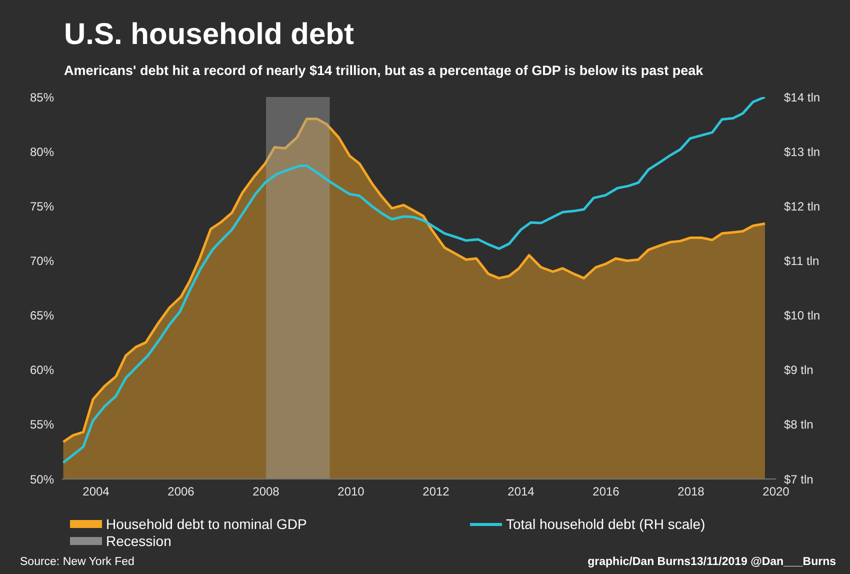  Describe the element at coordinates (802, 315) in the screenshot. I see `y2-tick-label: $10 tln` at that location.